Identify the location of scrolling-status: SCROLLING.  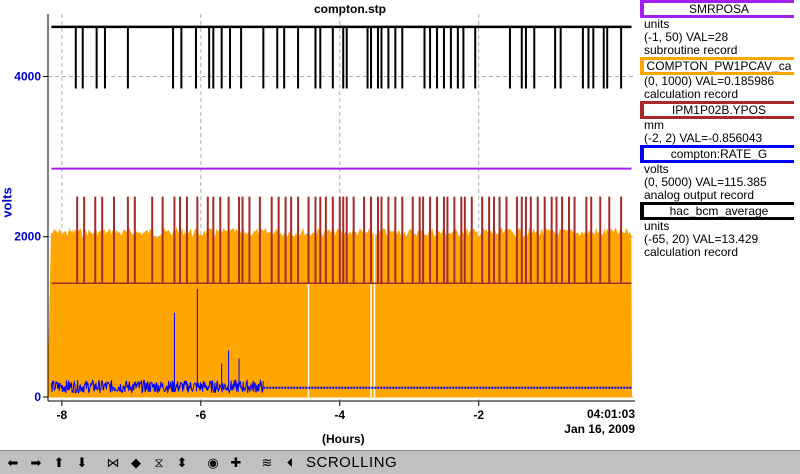
(352, 462).